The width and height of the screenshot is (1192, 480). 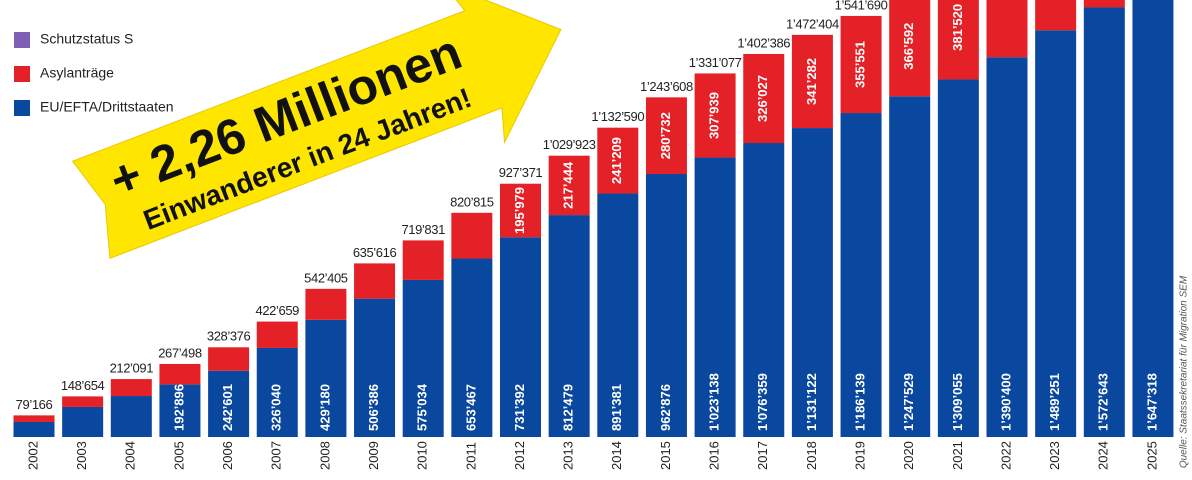 What do you see at coordinates (178, 455) in the screenshot?
I see `x-tick-label: 2005` at bounding box center [178, 455].